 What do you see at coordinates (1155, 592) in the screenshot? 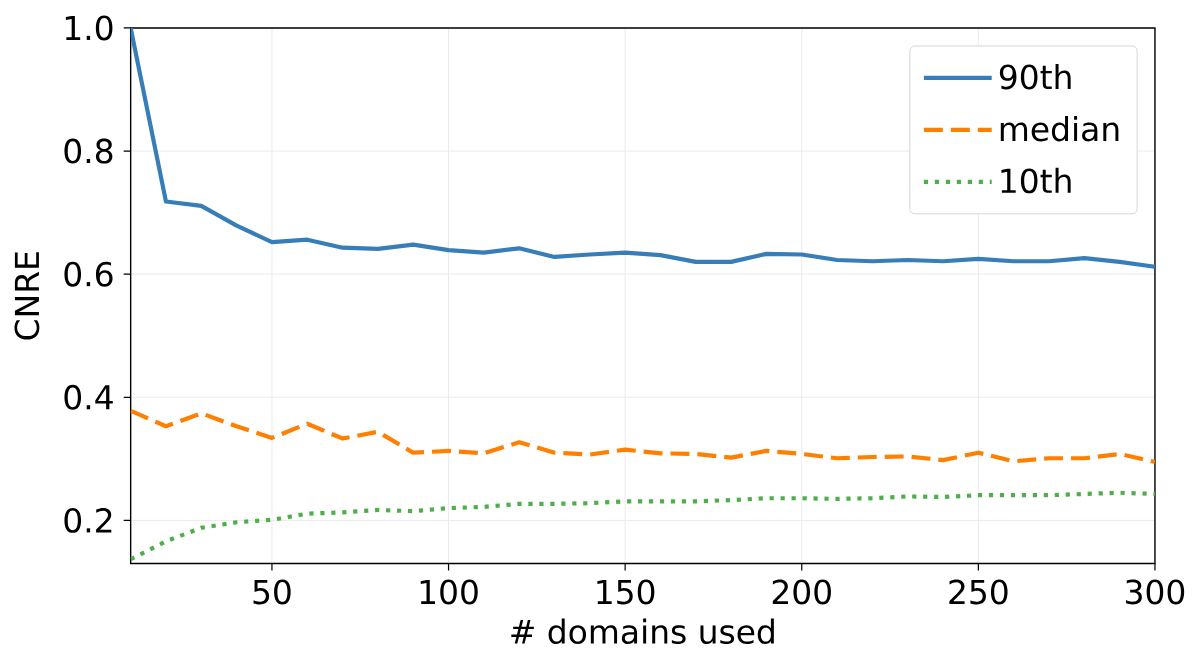
I see `x-tick-label: 300` at bounding box center [1155, 592].